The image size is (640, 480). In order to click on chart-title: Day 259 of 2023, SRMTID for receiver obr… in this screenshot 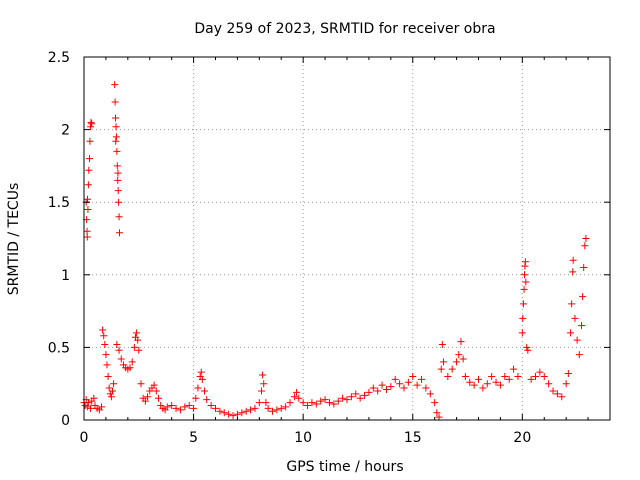, I will do `click(344, 29)`.